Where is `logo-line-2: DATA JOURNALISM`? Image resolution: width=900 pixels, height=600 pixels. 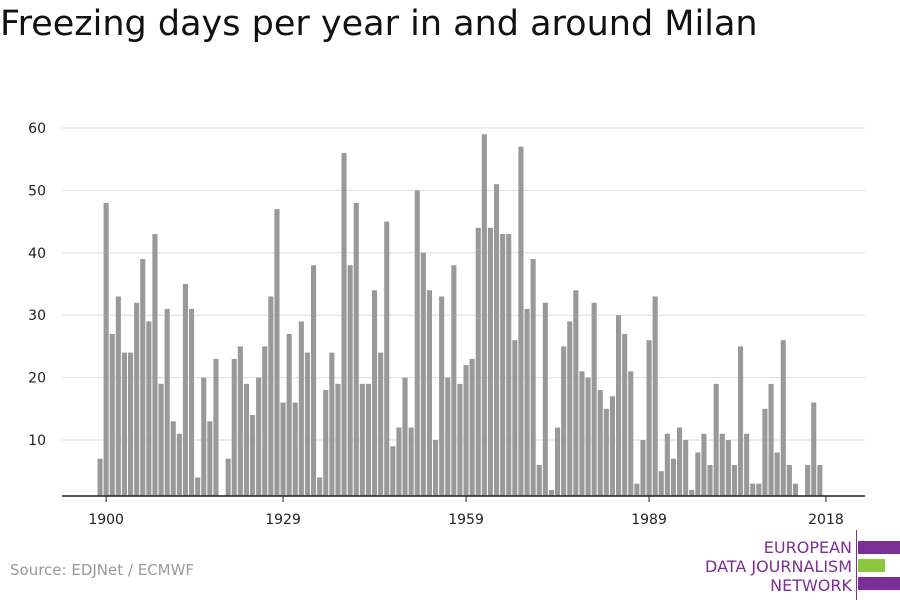
logo-line-2: DATA JOURNALISM is located at coordinates (778, 566).